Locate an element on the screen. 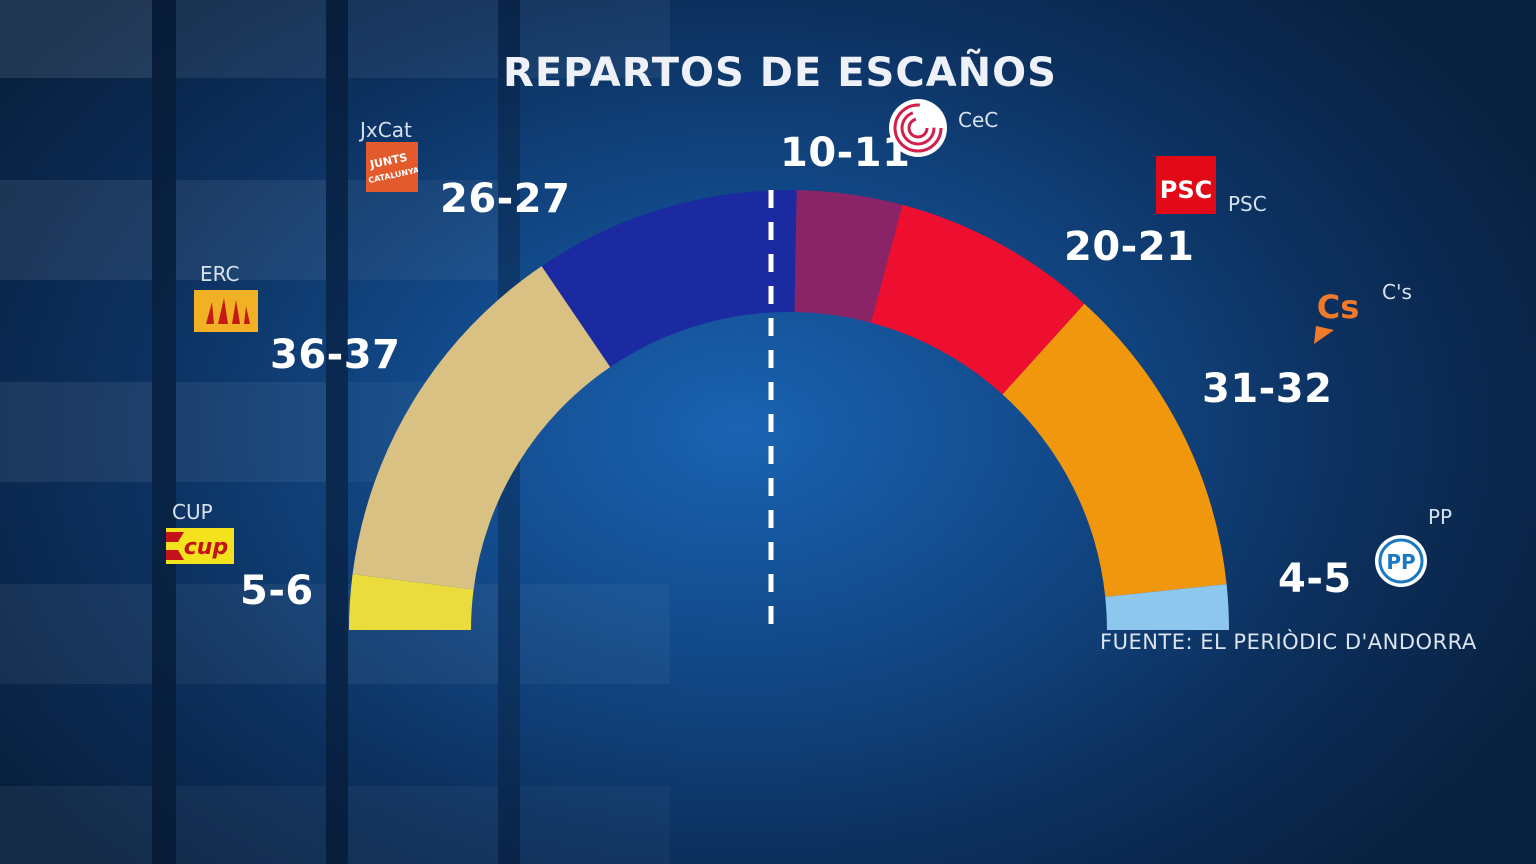 Image resolution: width=1536 pixels, height=864 pixels. psc-logo: PSC is located at coordinates (1186, 185).